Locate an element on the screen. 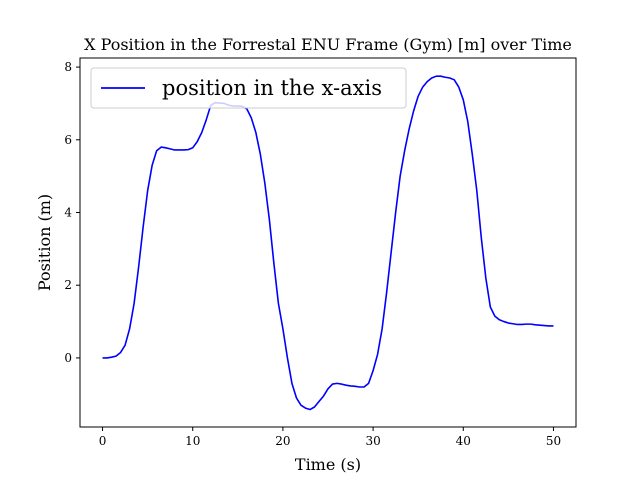 This screenshot has width=640, height=480. x-tick-label: 30 is located at coordinates (372, 441).